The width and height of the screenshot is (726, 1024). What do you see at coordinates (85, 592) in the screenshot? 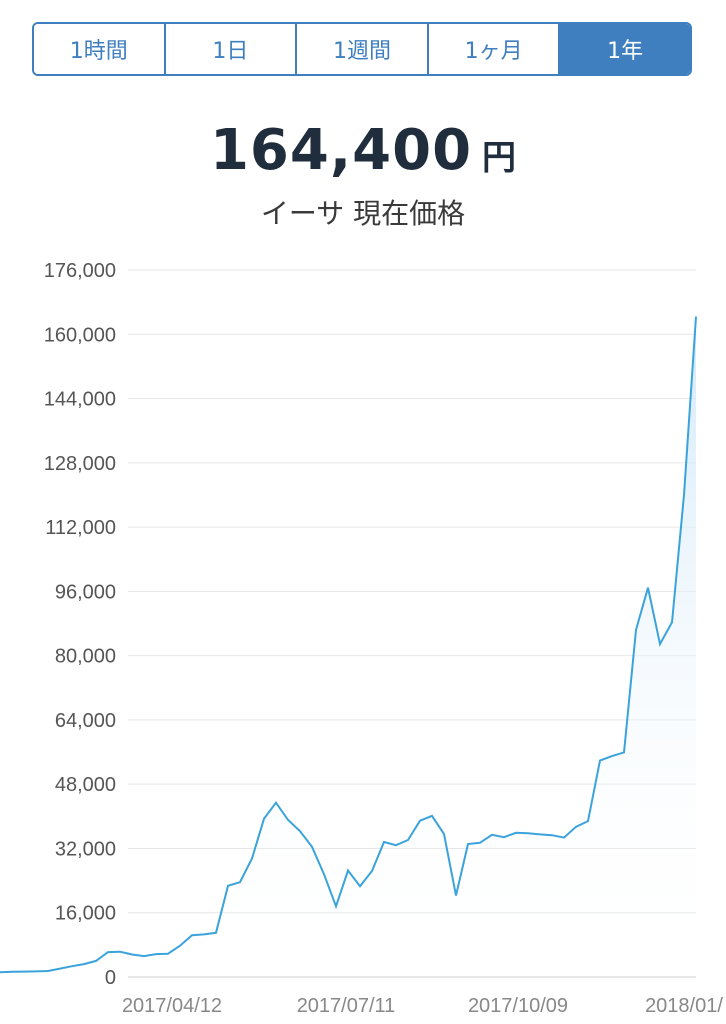
I see `y-tick-label: 96,000` at bounding box center [85, 592].